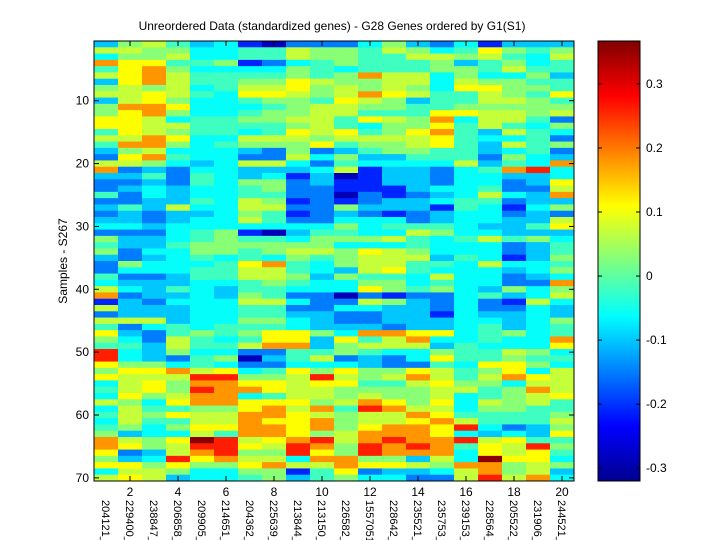 The height and width of the screenshot is (540, 720). What do you see at coordinates (562, 492) in the screenshot?
I see `x-tick-label: 20` at bounding box center [562, 492].